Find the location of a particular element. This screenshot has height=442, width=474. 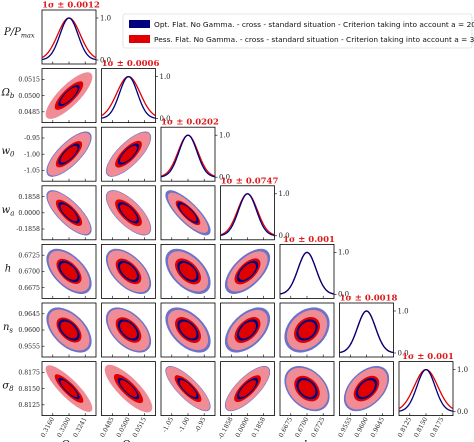

x-axis-label-0: Ωm is located at coordinates (69, 441).